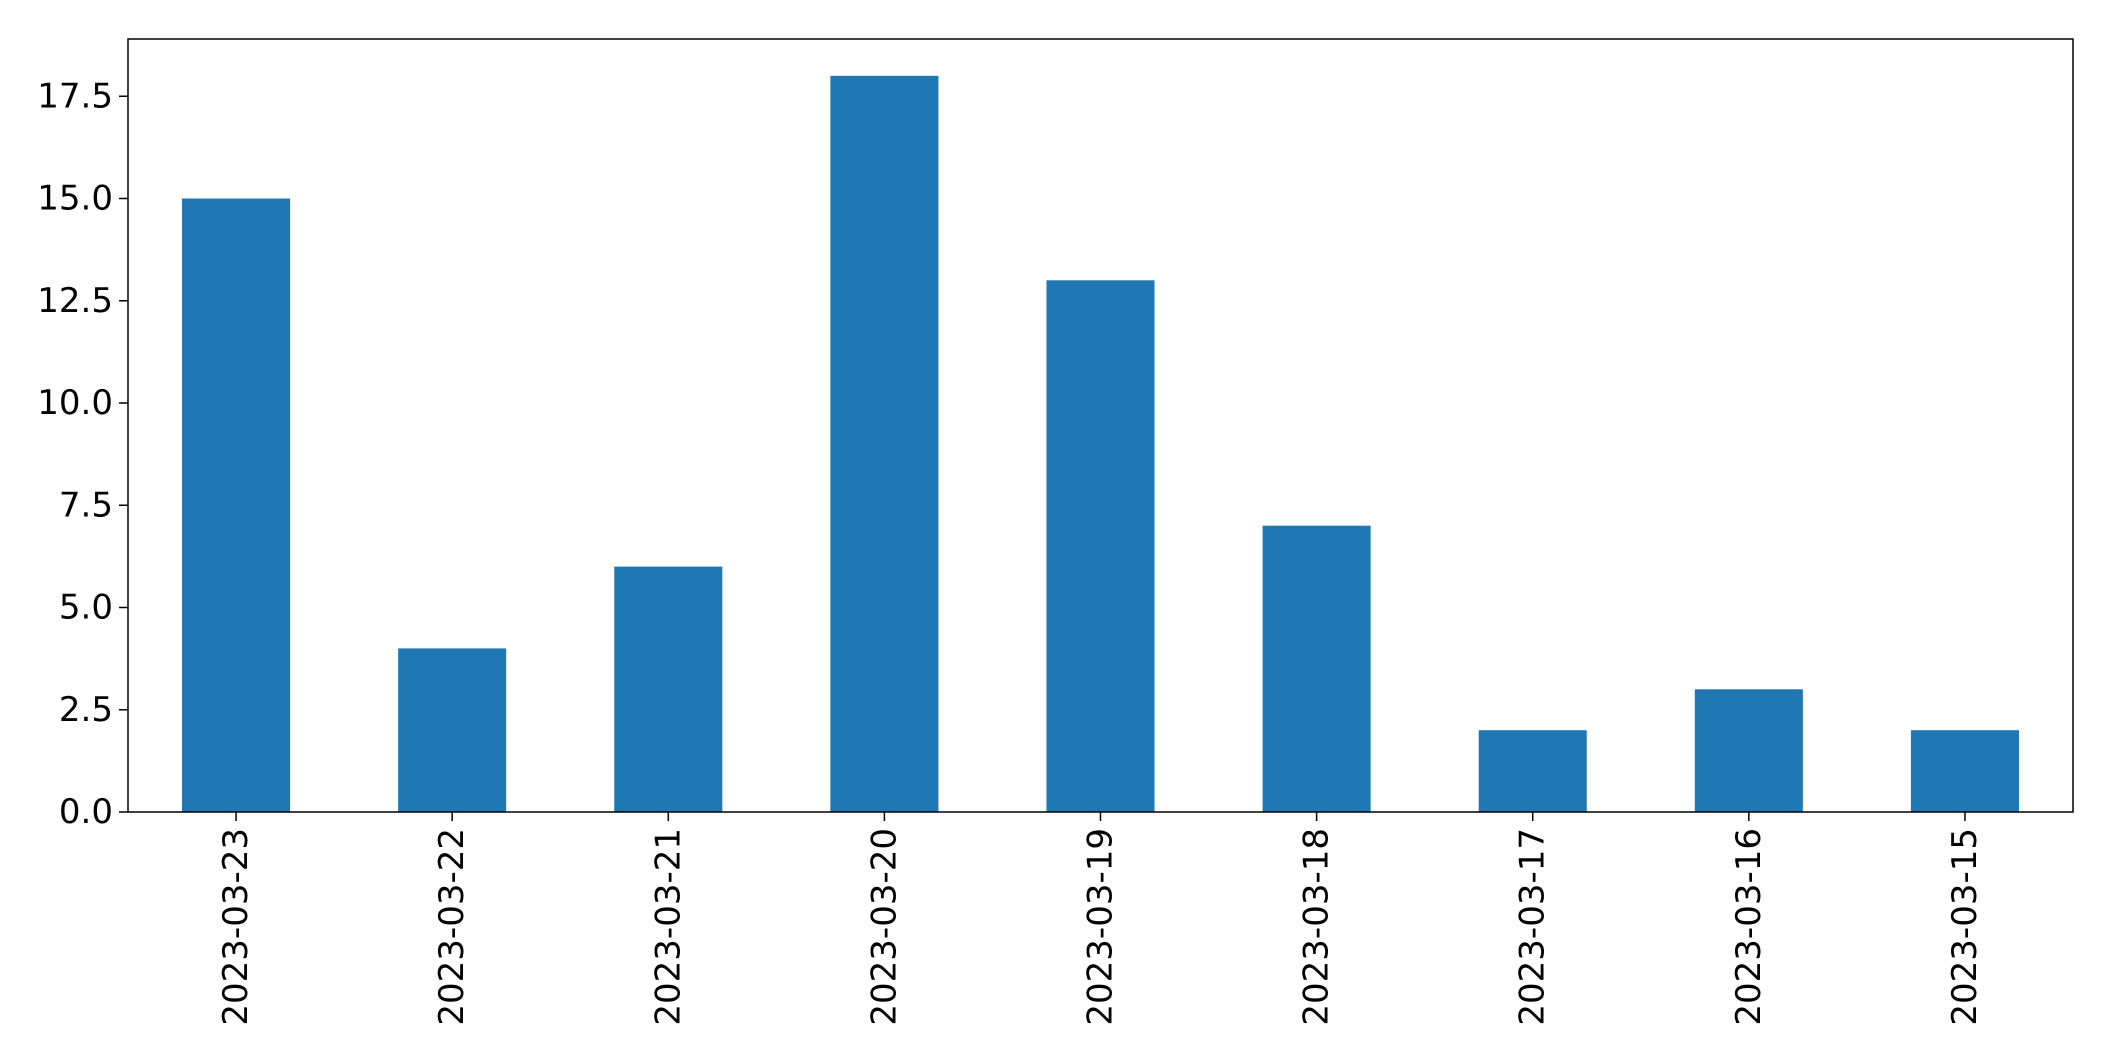  What do you see at coordinates (86, 710) in the screenshot?
I see `y-tick-label: 2.5` at bounding box center [86, 710].